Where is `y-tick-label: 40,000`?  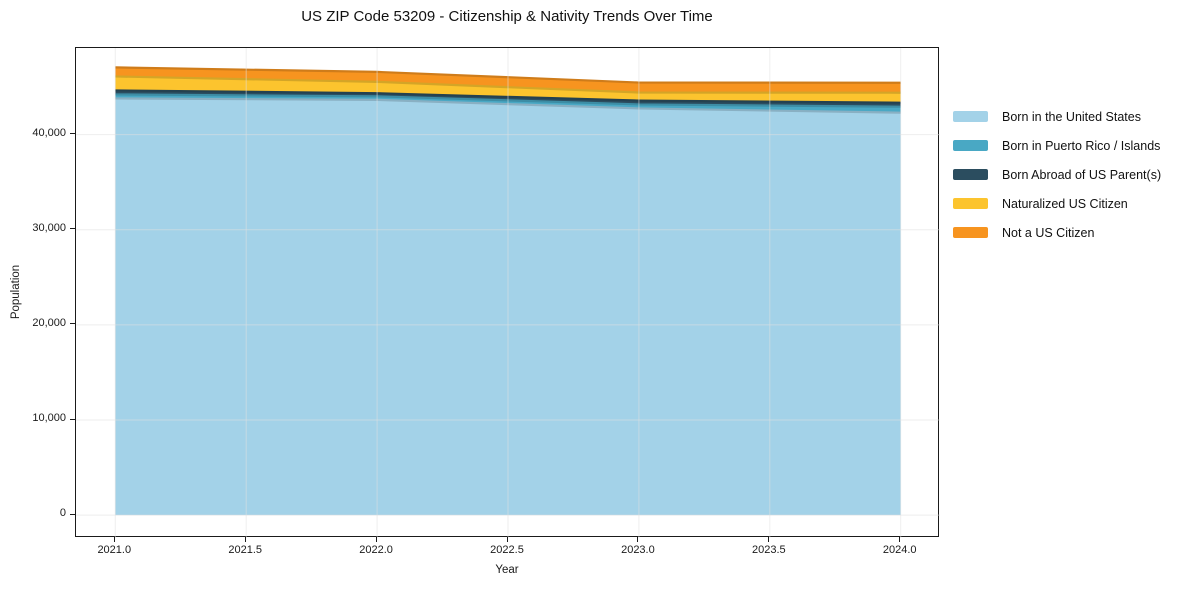 y-tick-label: 40,000 is located at coordinates (49, 132).